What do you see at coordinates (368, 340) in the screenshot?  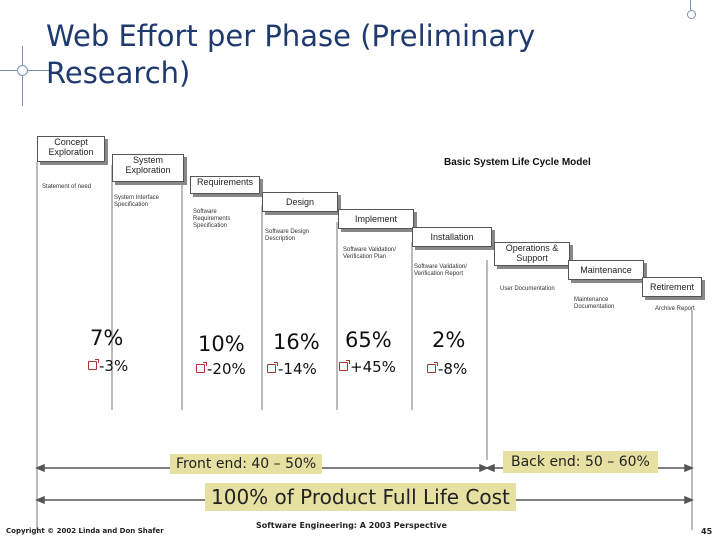 I see `effort-percent: 65%` at bounding box center [368, 340].